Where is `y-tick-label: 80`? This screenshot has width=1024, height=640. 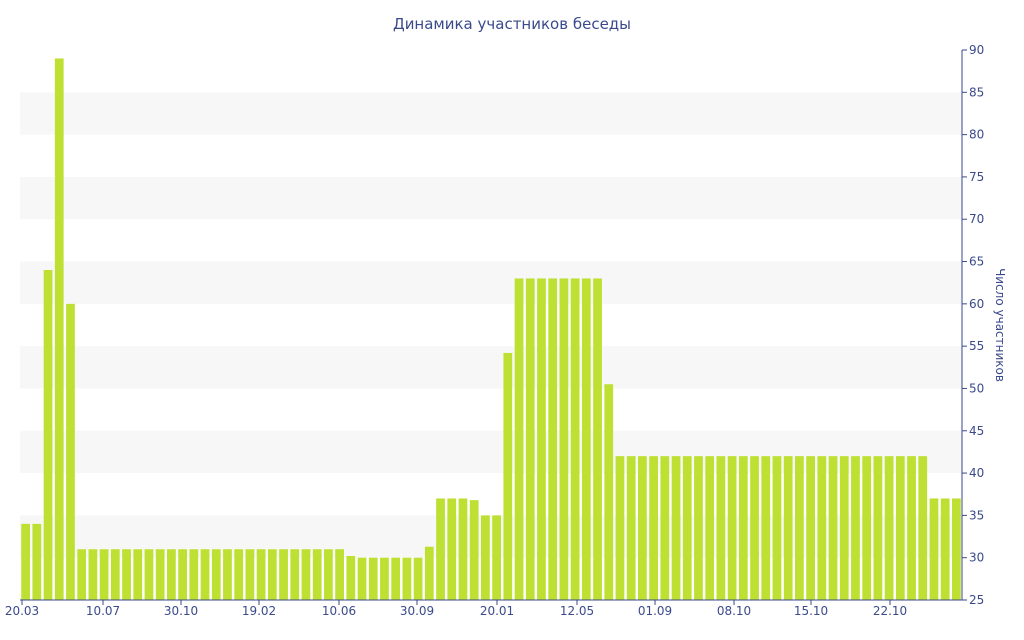
y-tick-label: 80 is located at coordinates (976, 135).